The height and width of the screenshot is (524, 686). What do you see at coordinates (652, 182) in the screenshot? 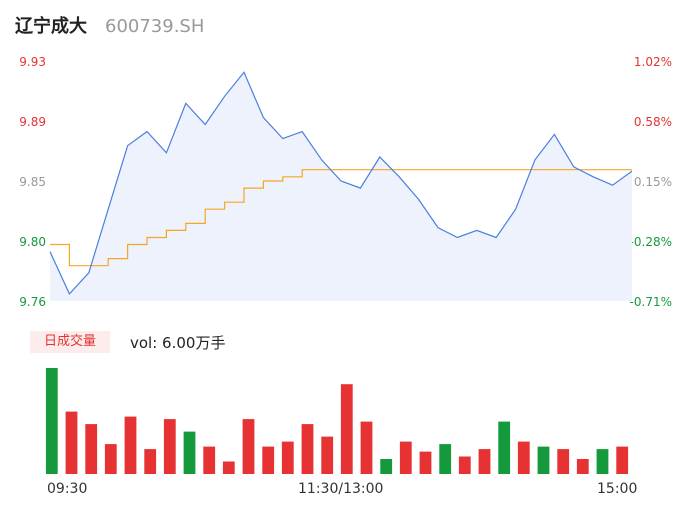
I see `pct-tick: 0.15%` at bounding box center [652, 182].